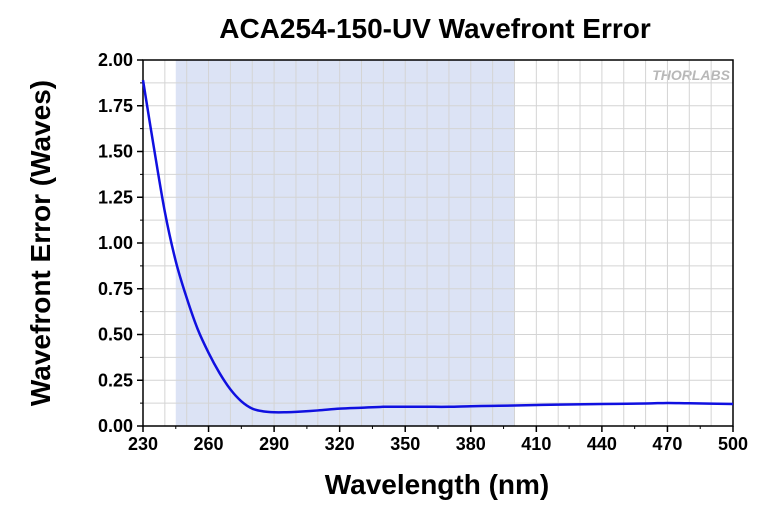 This screenshot has width=780, height=516. I want to click on y-tick-label: 1.25, so click(115, 197).